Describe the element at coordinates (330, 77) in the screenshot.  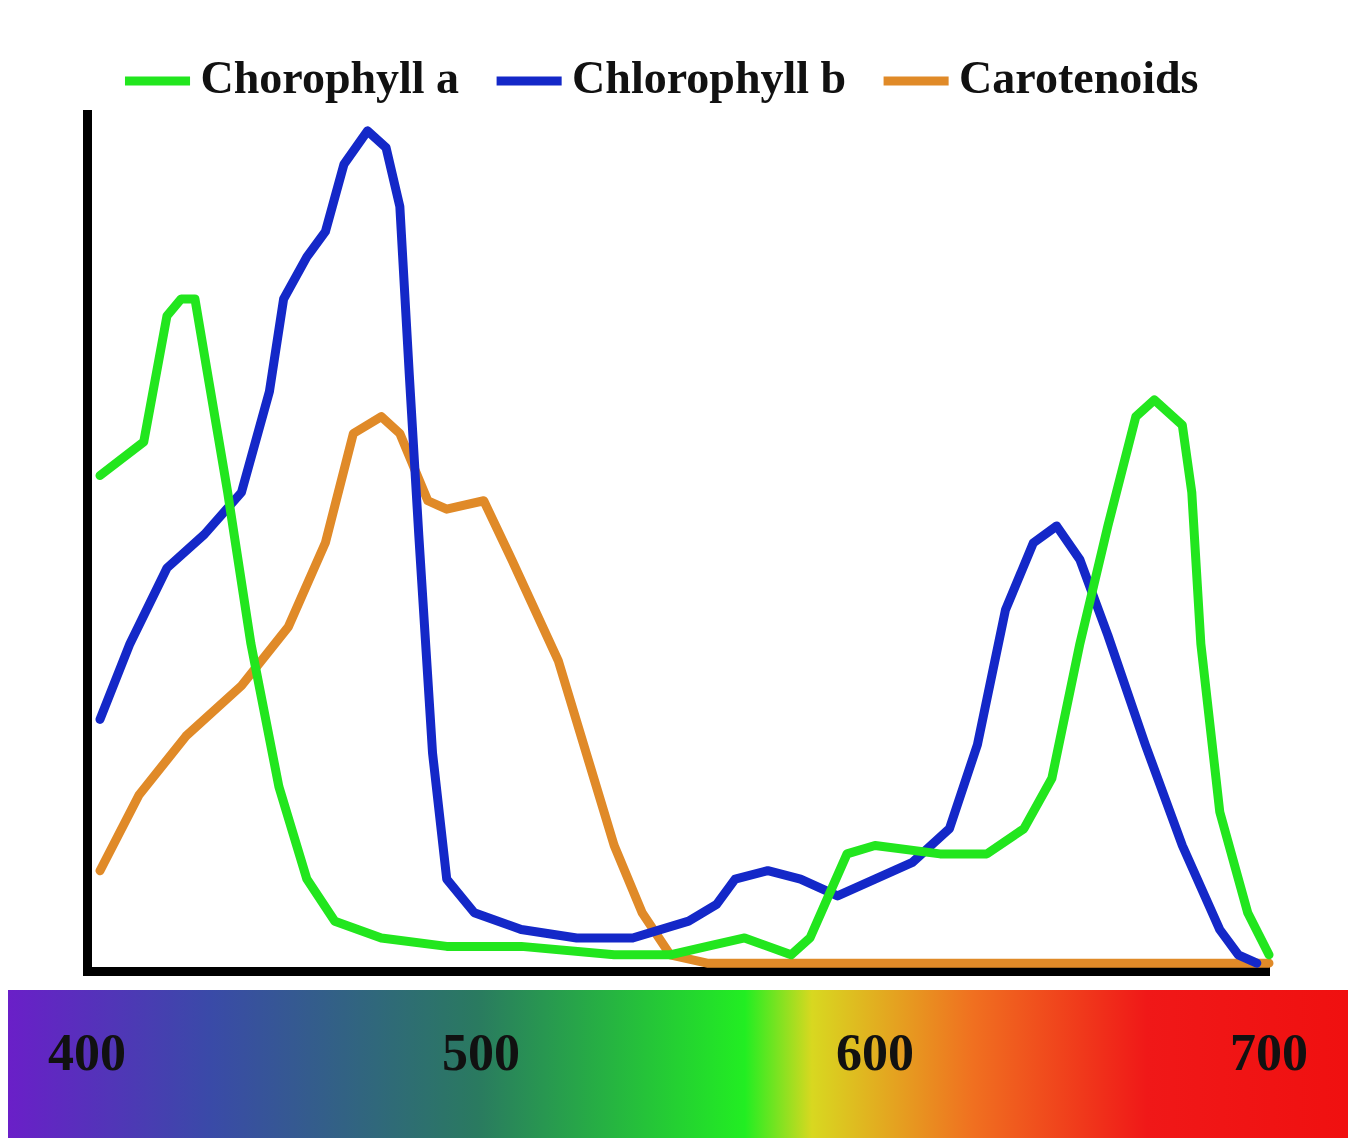
I see `legend-label: Chorophyll a` at that location.